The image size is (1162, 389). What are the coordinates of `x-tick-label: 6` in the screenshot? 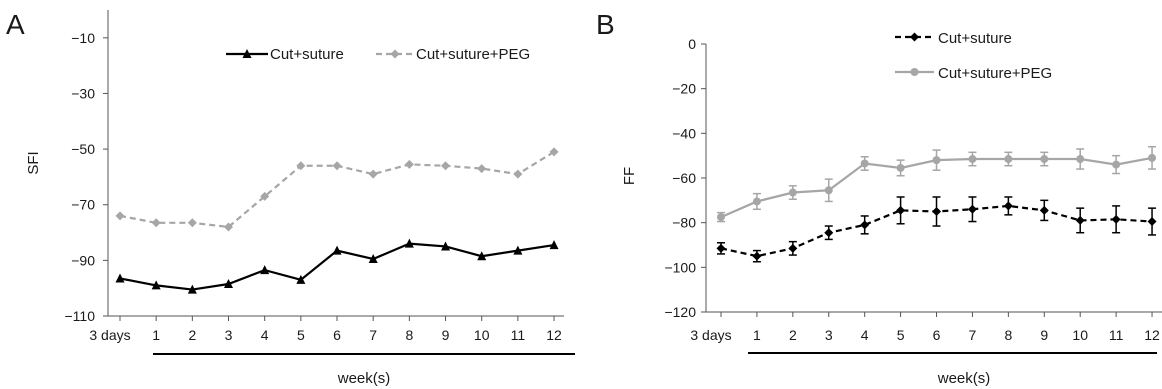 It's located at (937, 335).